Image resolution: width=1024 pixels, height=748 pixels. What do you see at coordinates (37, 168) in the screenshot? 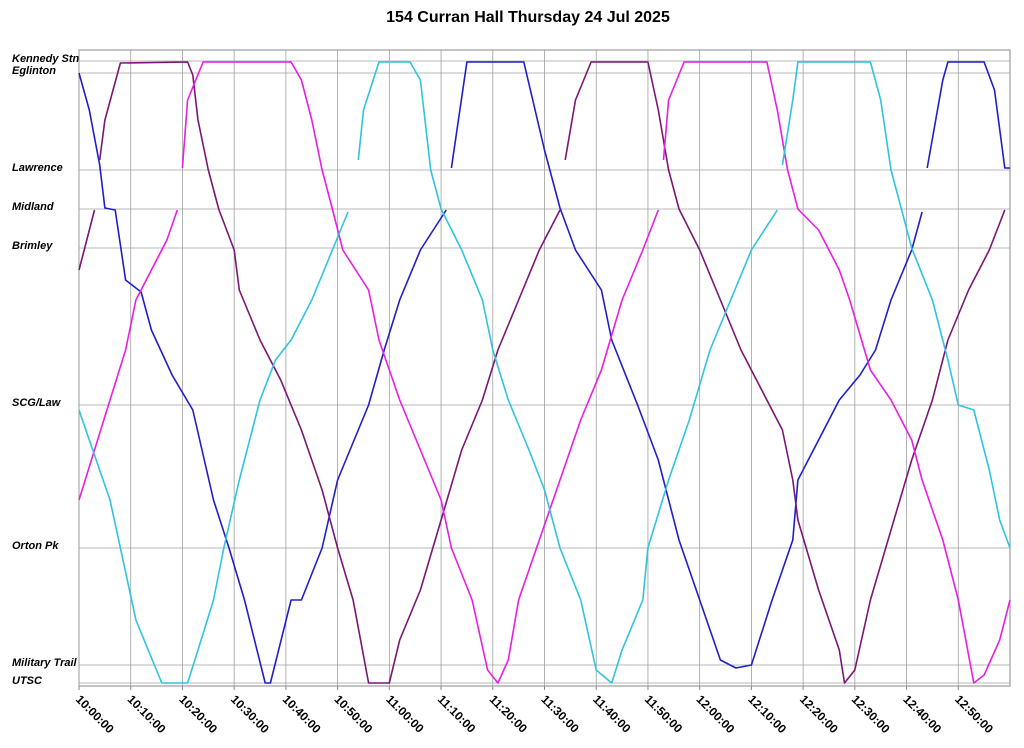
I see `y-tick-label: Lawrence` at bounding box center [37, 168].